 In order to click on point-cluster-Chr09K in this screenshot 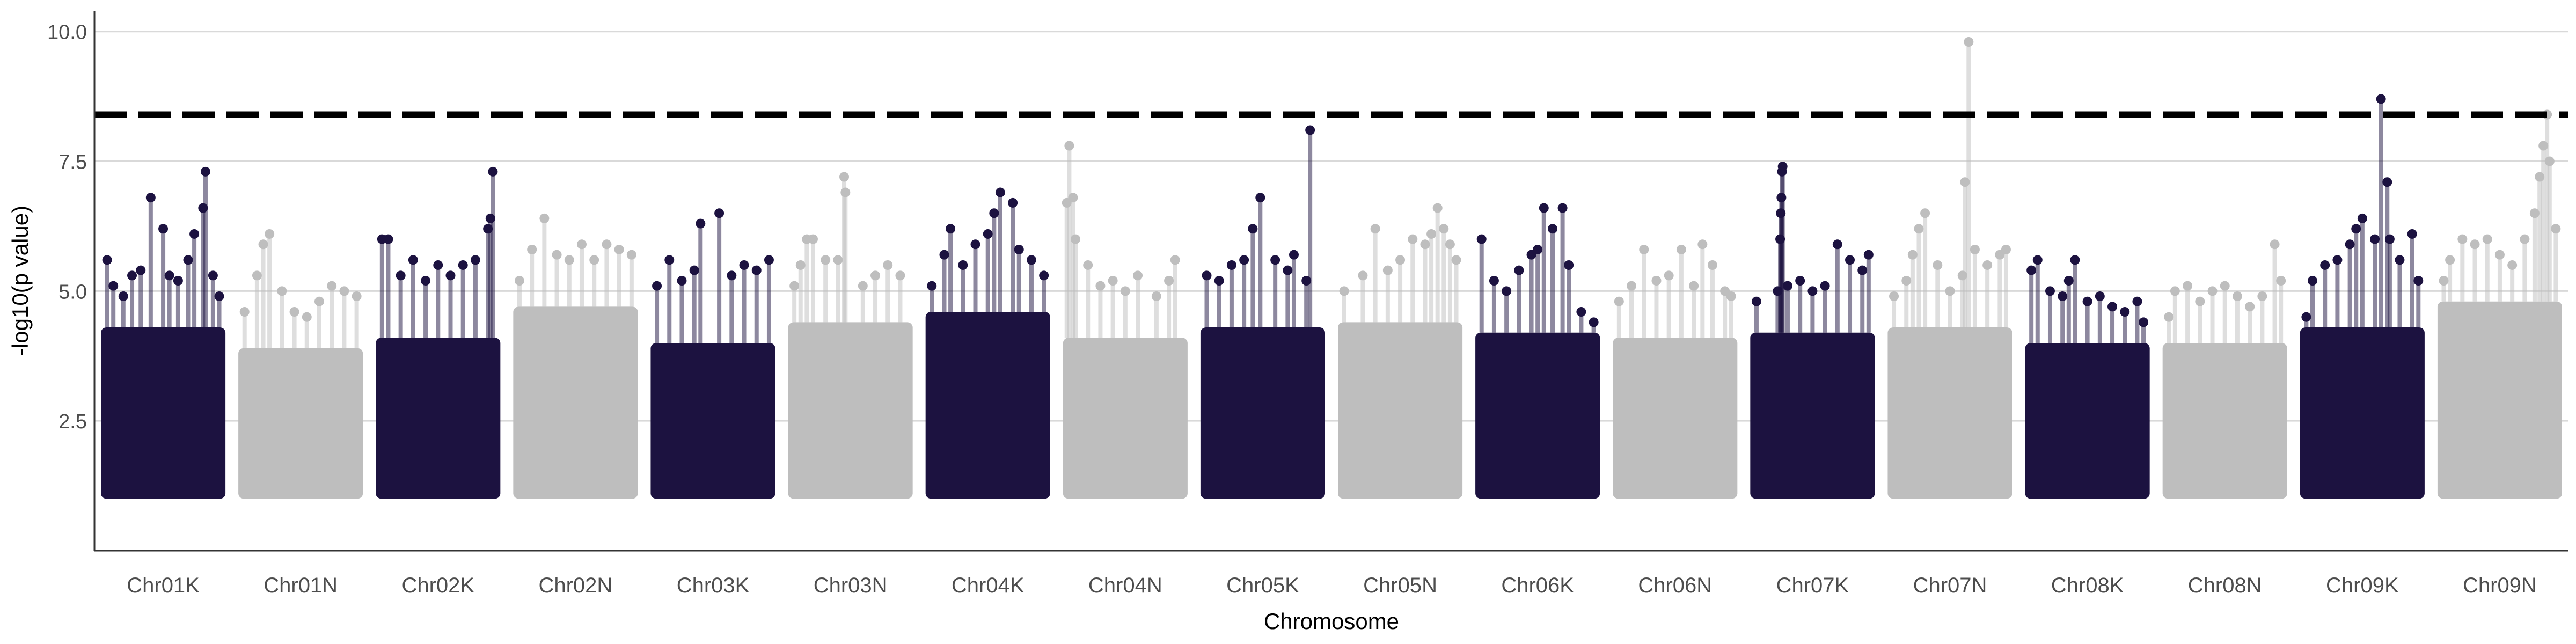, I will do `click(2362, 413)`.